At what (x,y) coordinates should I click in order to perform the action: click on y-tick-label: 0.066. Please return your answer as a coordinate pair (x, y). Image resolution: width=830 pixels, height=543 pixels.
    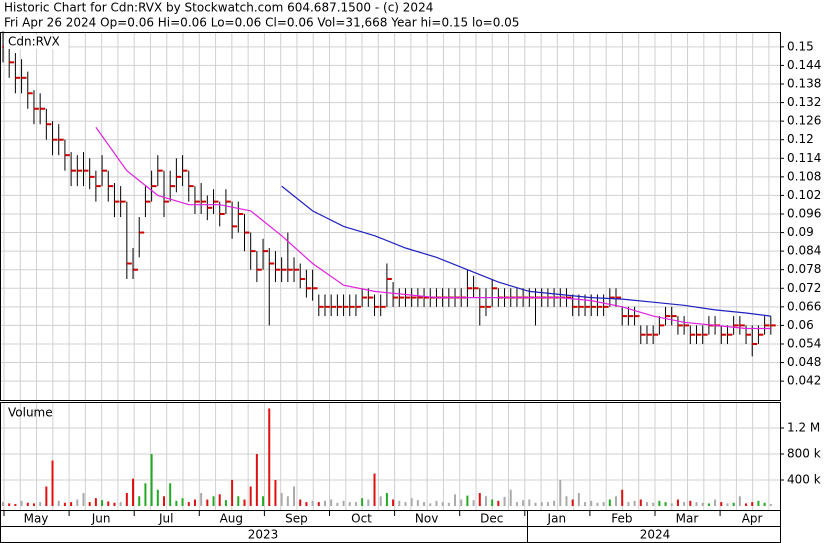
    Looking at the image, I should click on (804, 306).